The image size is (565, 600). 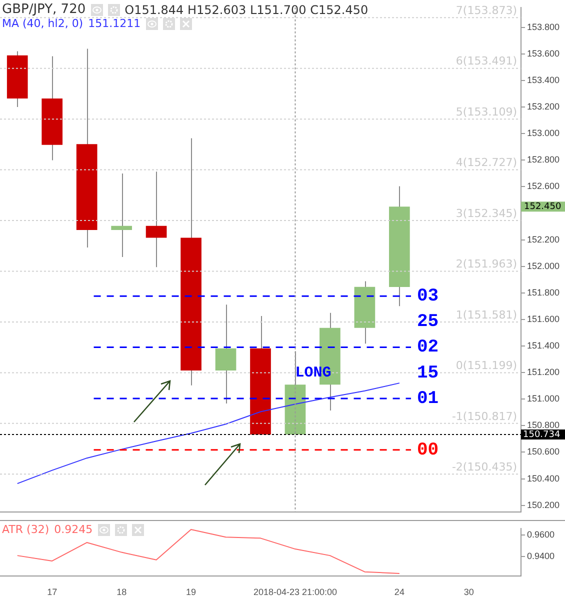 I want to click on x-tick-label: 30, so click(x=469, y=592).